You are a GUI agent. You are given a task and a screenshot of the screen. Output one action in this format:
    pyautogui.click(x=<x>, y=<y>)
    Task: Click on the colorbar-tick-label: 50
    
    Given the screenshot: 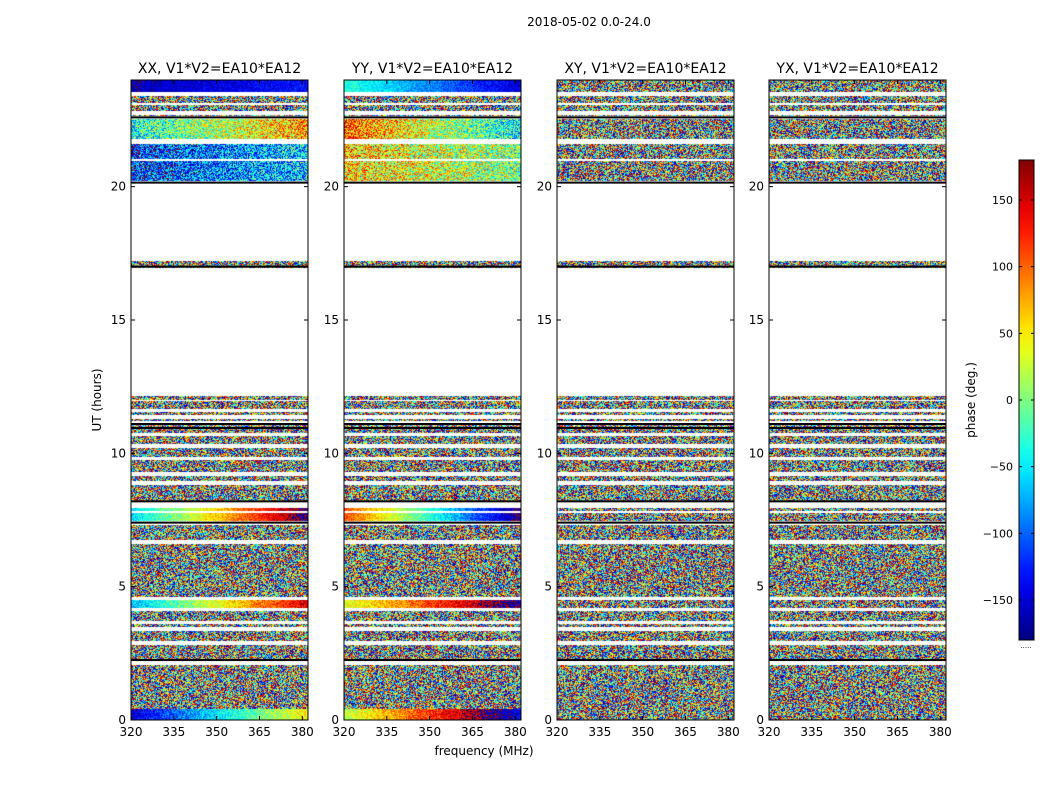 What is the action you would take?
    pyautogui.click(x=1006, y=333)
    